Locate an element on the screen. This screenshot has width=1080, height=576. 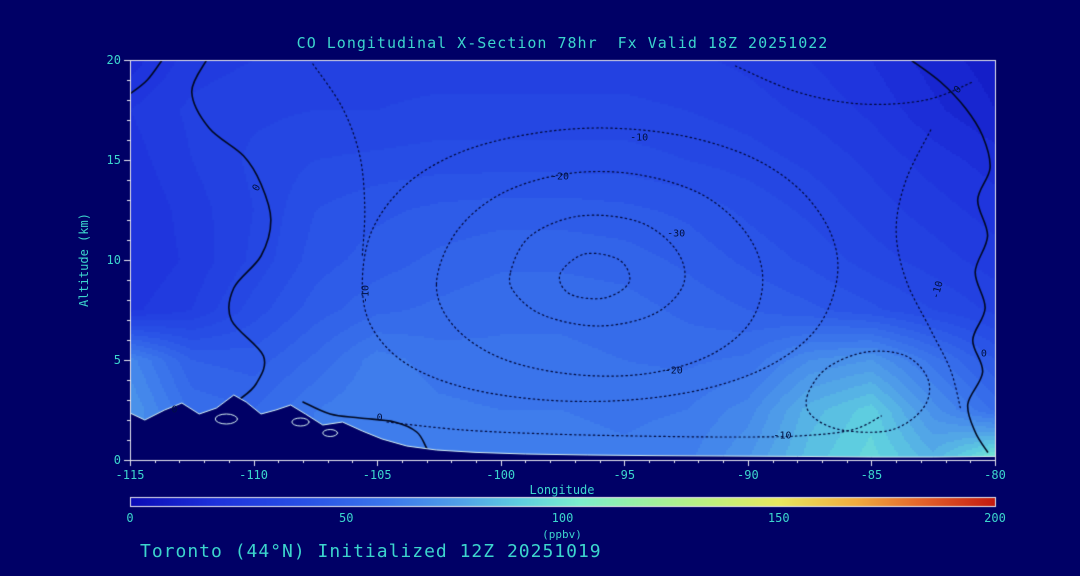
colorbar-unit-label: (ppbv) is located at coordinates (562, 534).